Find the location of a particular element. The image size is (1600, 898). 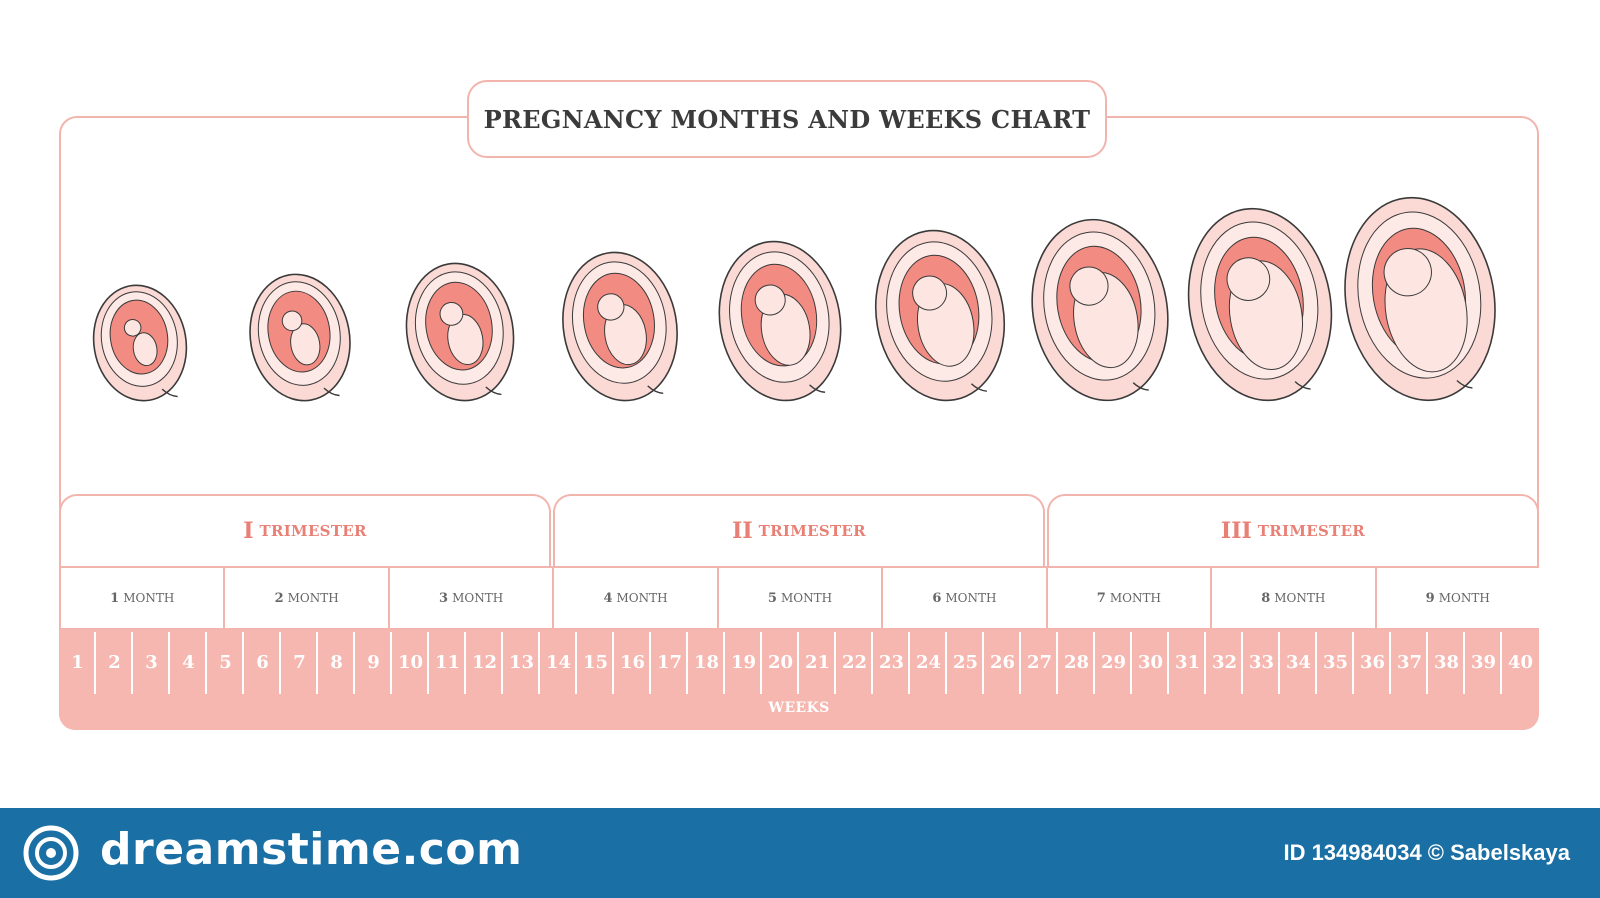

week-cell: 20 is located at coordinates (780, 662).